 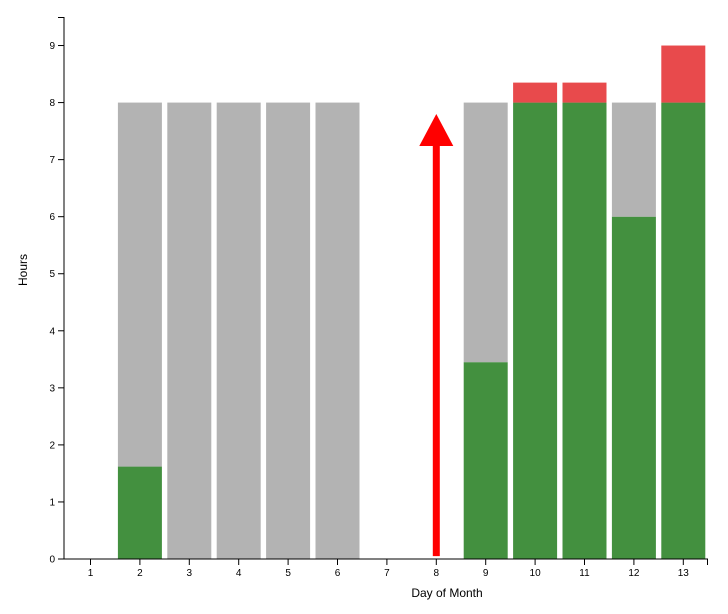 What do you see at coordinates (52, 560) in the screenshot?
I see `y-tick-label-0: 0` at bounding box center [52, 560].